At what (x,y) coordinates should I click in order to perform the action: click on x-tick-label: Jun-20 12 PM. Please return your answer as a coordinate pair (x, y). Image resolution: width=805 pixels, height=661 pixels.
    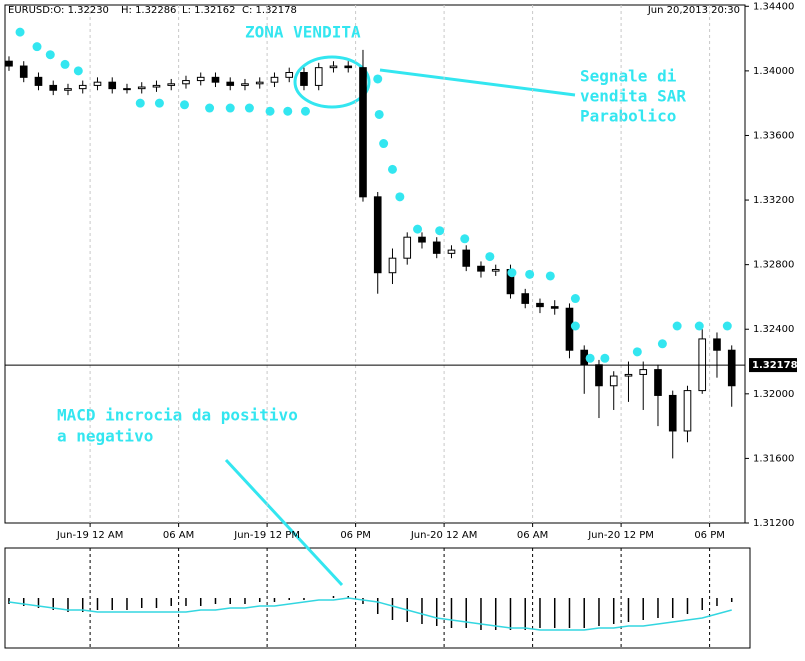
    Looking at the image, I should click on (620, 535).